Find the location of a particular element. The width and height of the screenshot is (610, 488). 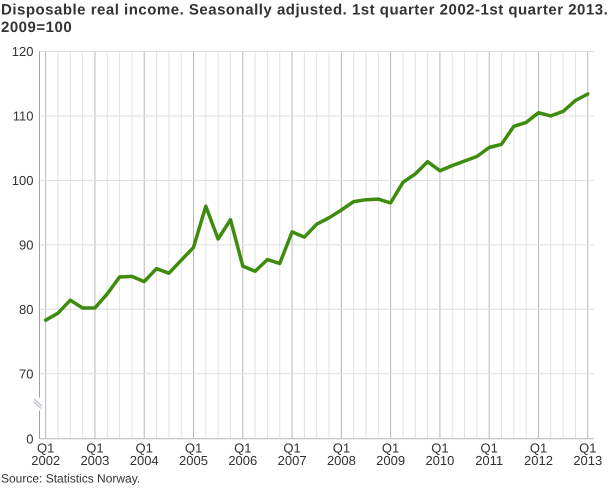

svg-text: 70 is located at coordinates (26, 373).